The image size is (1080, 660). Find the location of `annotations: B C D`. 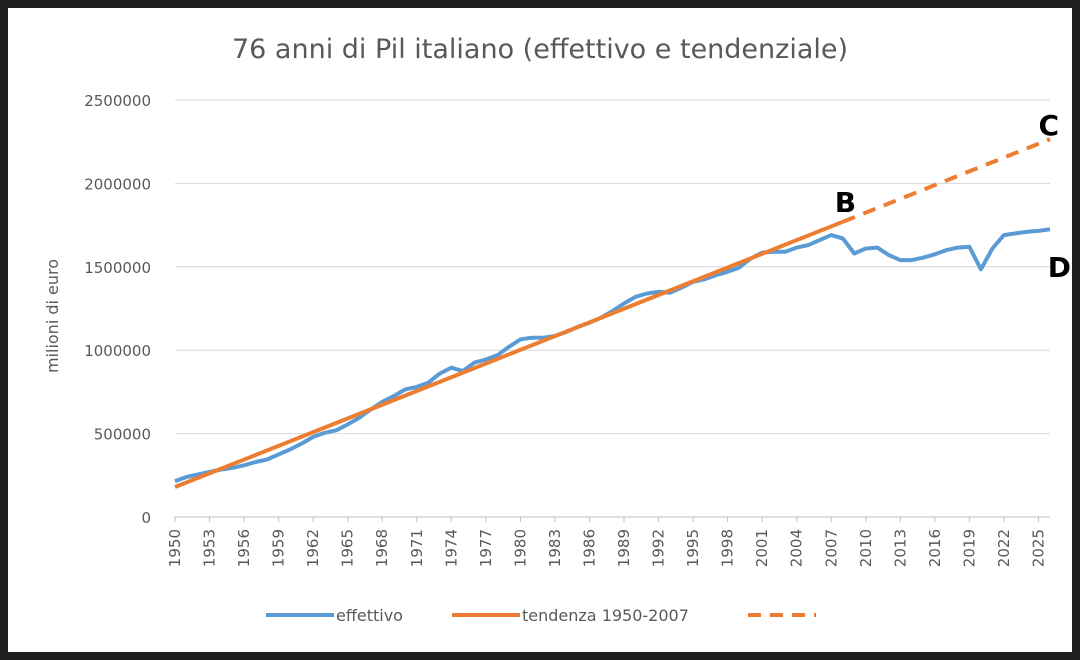

annotations: B C D is located at coordinates (953, 196).